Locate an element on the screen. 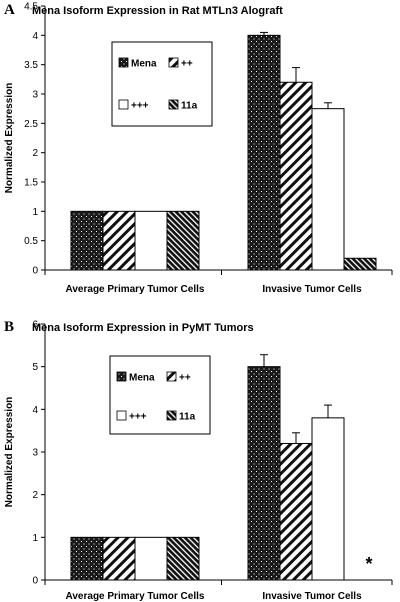 The height and width of the screenshot is (602, 400). y-tick-label: 6 is located at coordinates (35, 325).